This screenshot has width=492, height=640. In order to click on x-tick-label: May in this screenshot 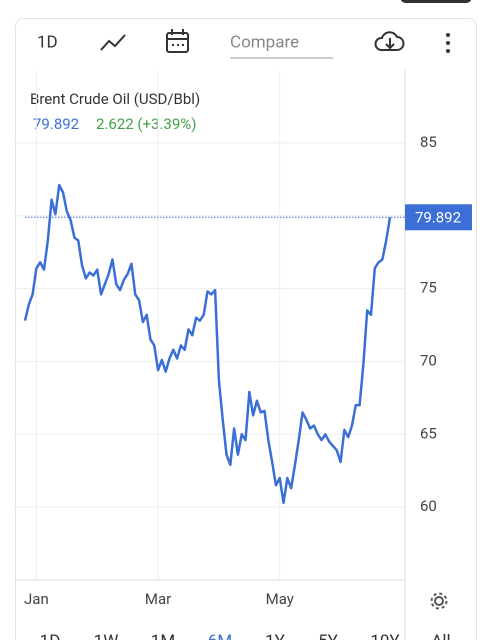, I will do `click(280, 599)`.